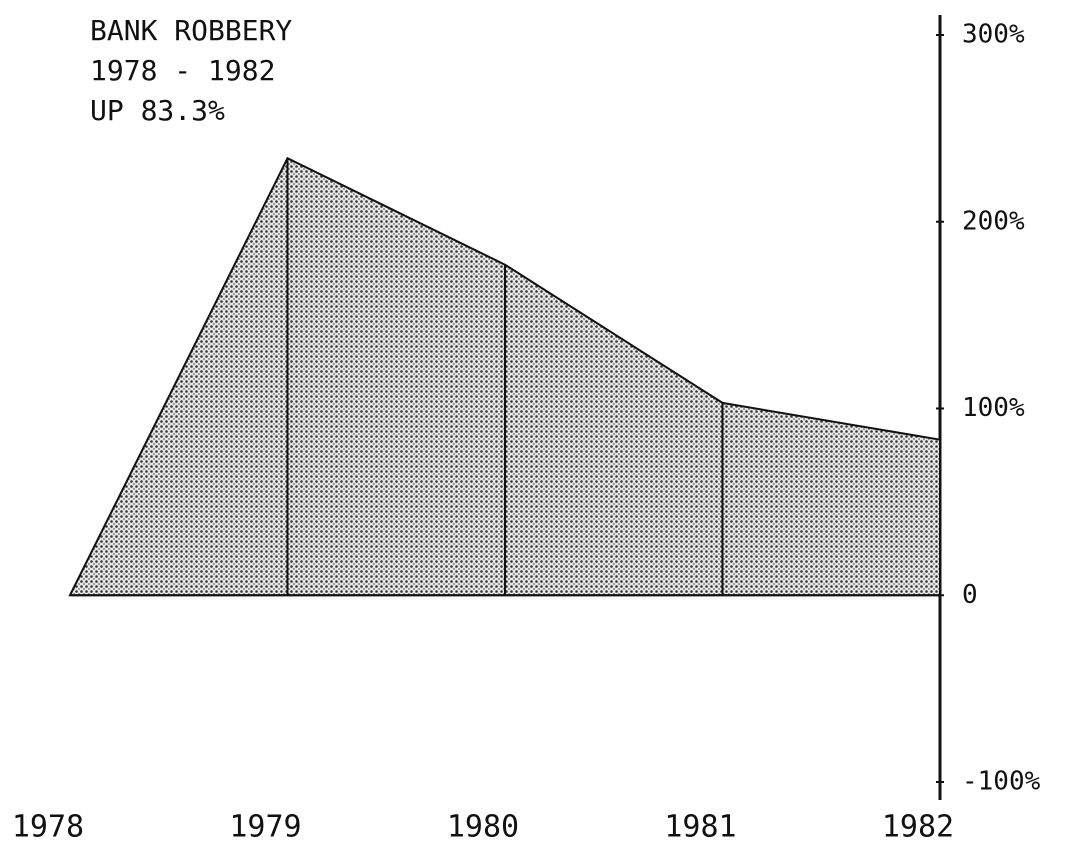 Image resolution: width=1083 pixels, height=849 pixels. Describe the element at coordinates (191, 30) in the screenshot. I see `chart-title: BANK ROBBERY` at that location.